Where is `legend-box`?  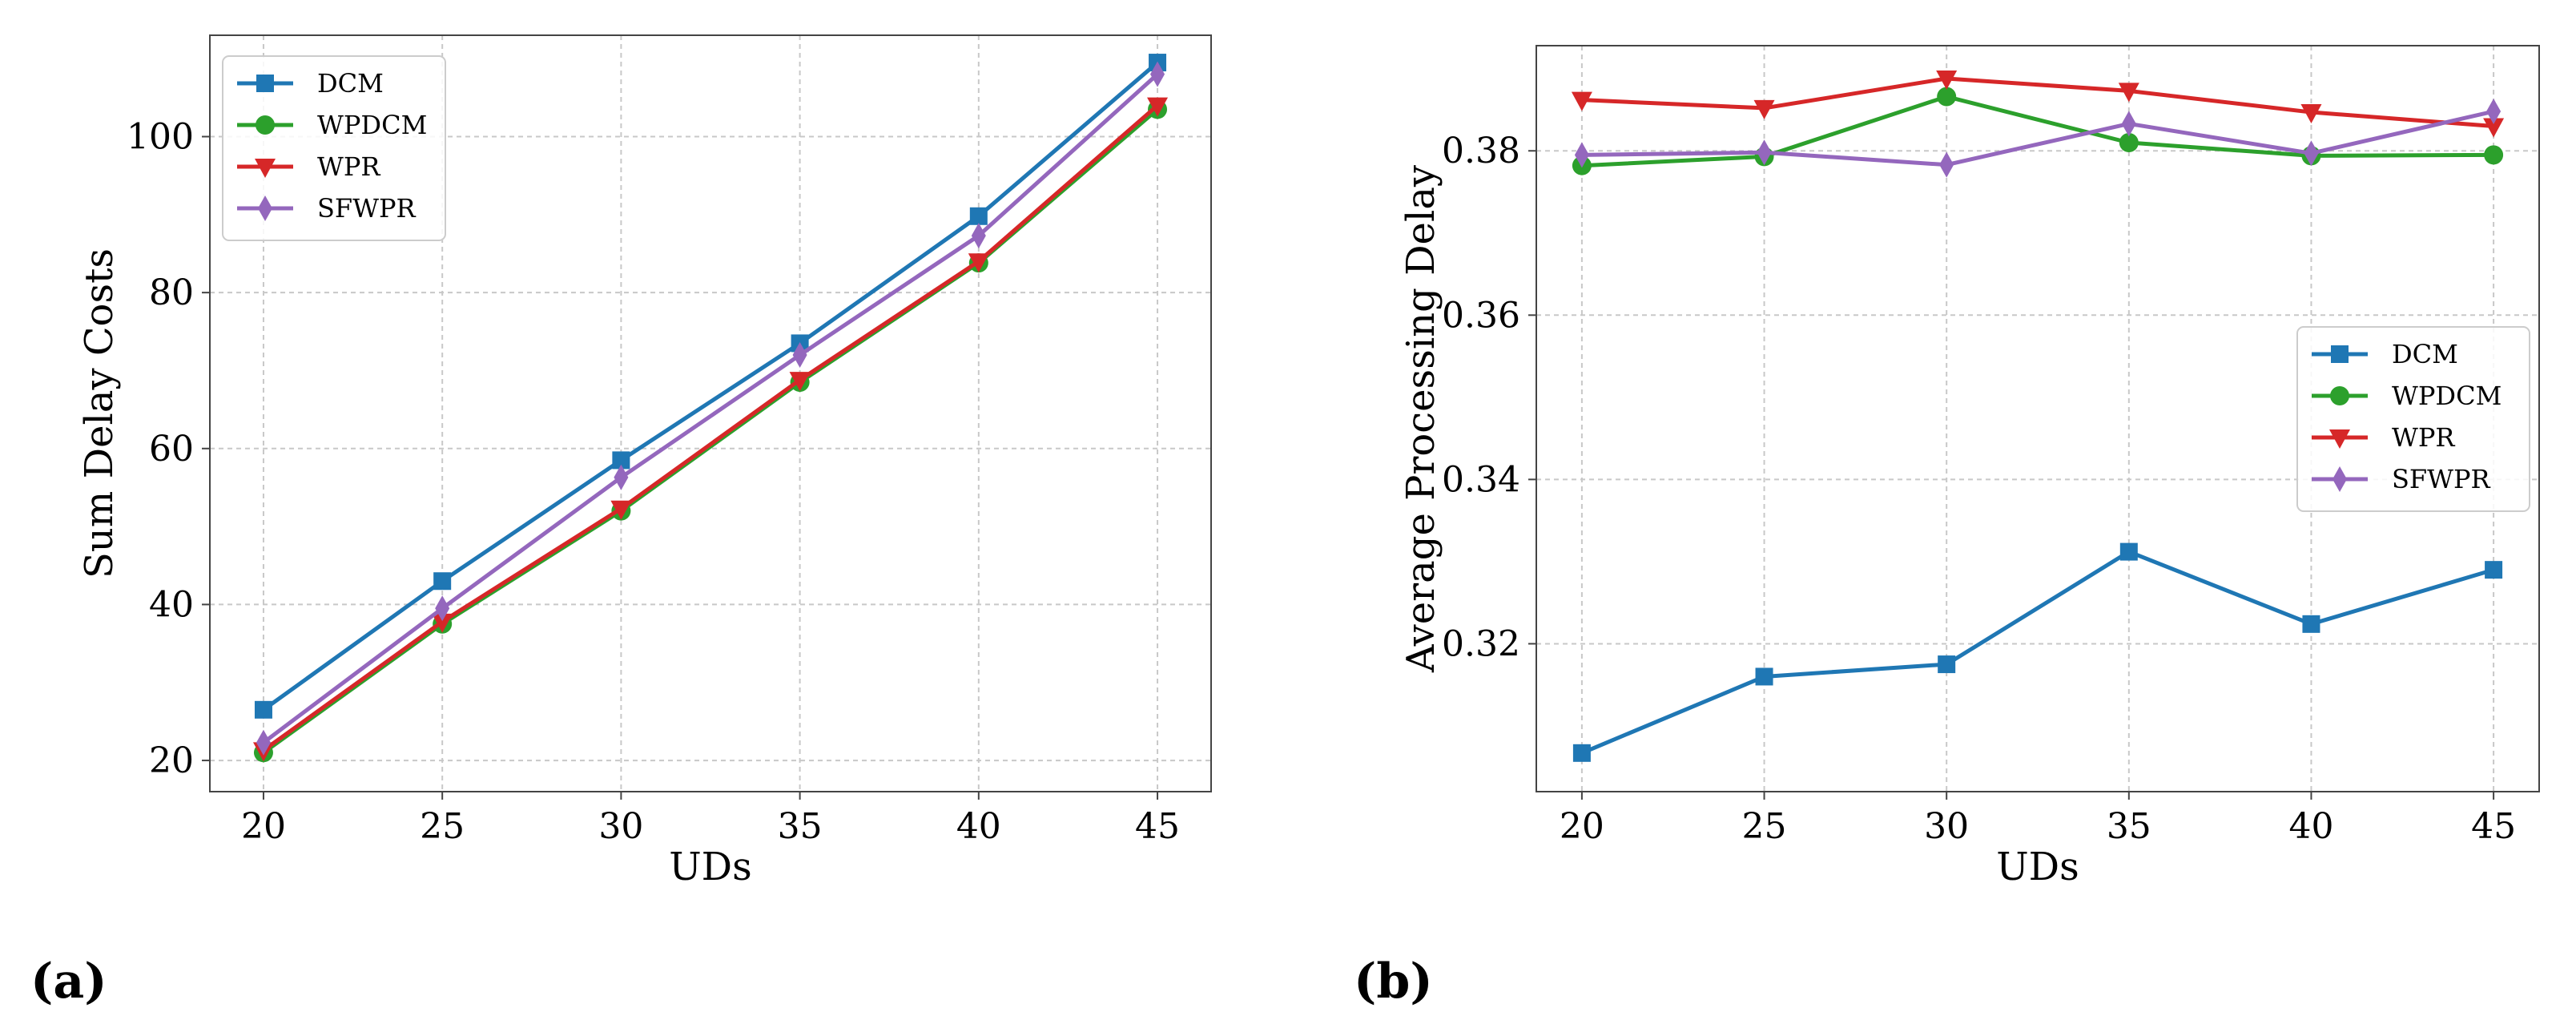
legend-box is located at coordinates (2413, 419).